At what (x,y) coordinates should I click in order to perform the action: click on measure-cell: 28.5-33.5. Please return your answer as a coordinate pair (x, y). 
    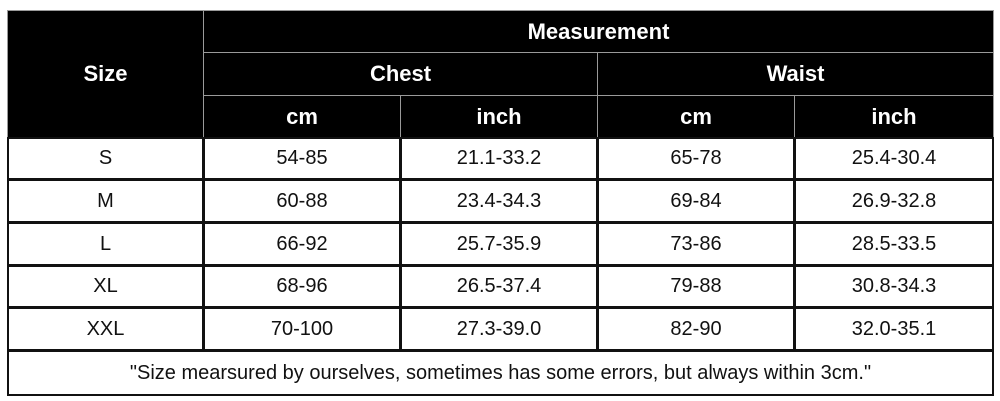
    Looking at the image, I should click on (894, 244).